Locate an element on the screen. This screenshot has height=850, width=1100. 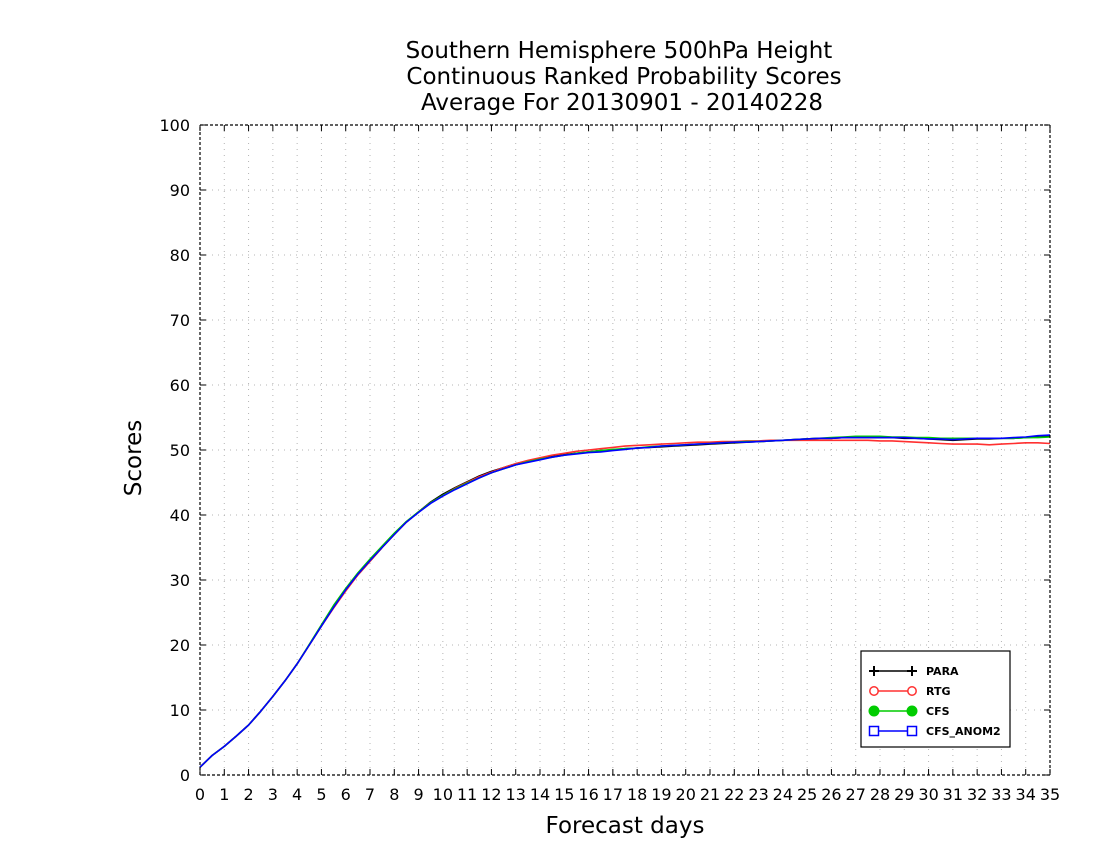
y-tick-label-0: 0 is located at coordinates (185, 775).